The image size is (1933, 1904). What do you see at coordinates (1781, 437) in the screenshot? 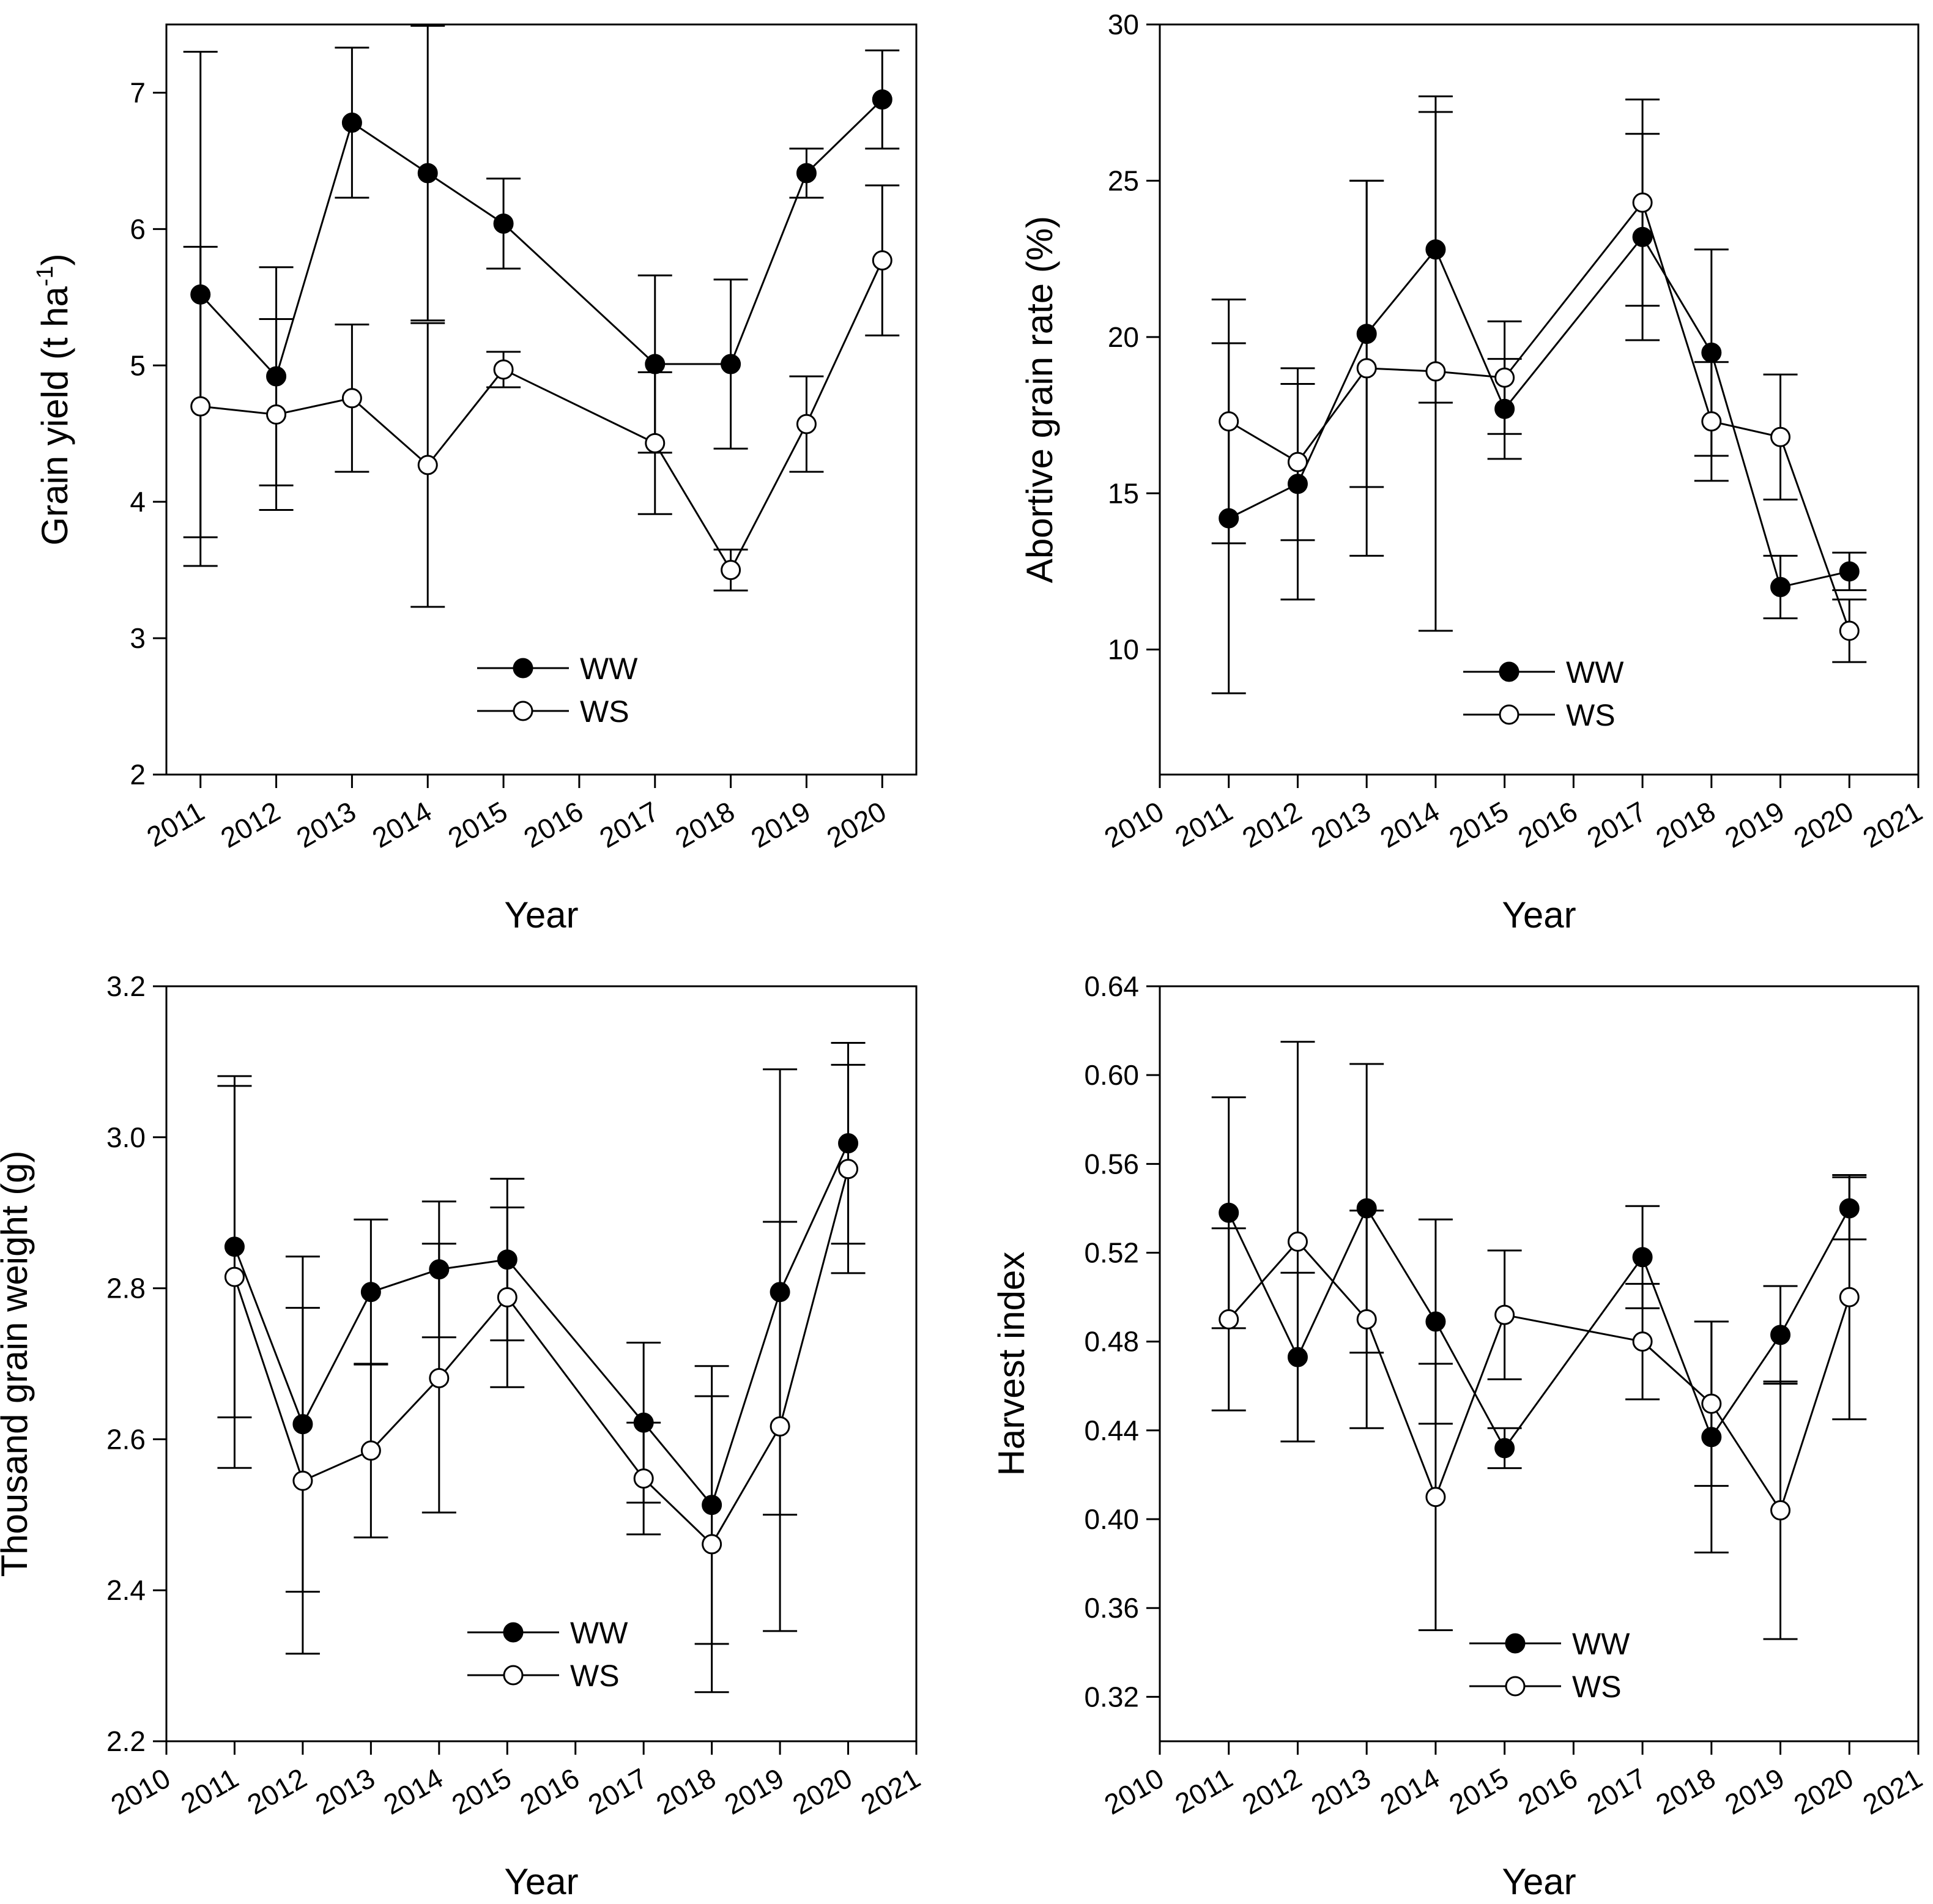
I see `chart-1-series-ws-point` at bounding box center [1781, 437].